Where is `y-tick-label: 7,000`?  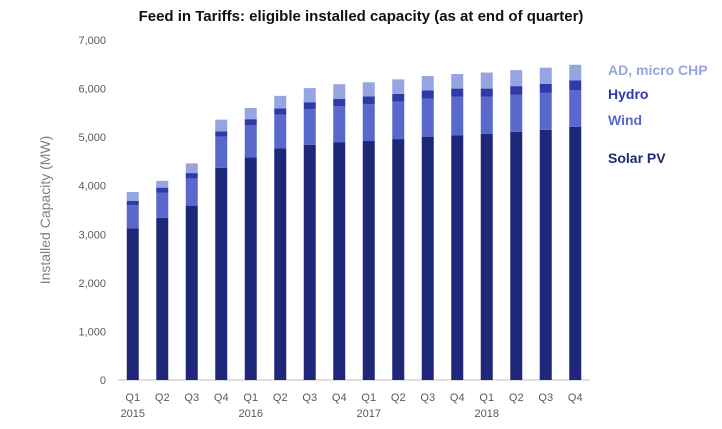 y-tick-label: 7,000 is located at coordinates (92, 41).